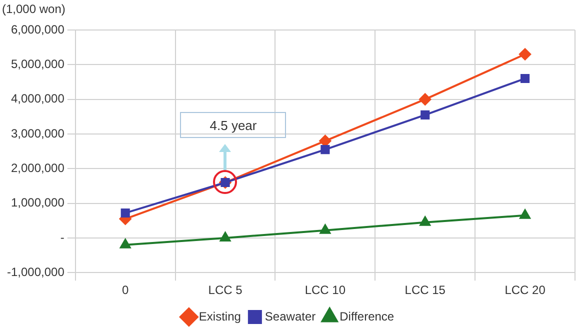  Describe the element at coordinates (37, 99) in the screenshot. I see `y-tick-label: 4,000,000` at that location.